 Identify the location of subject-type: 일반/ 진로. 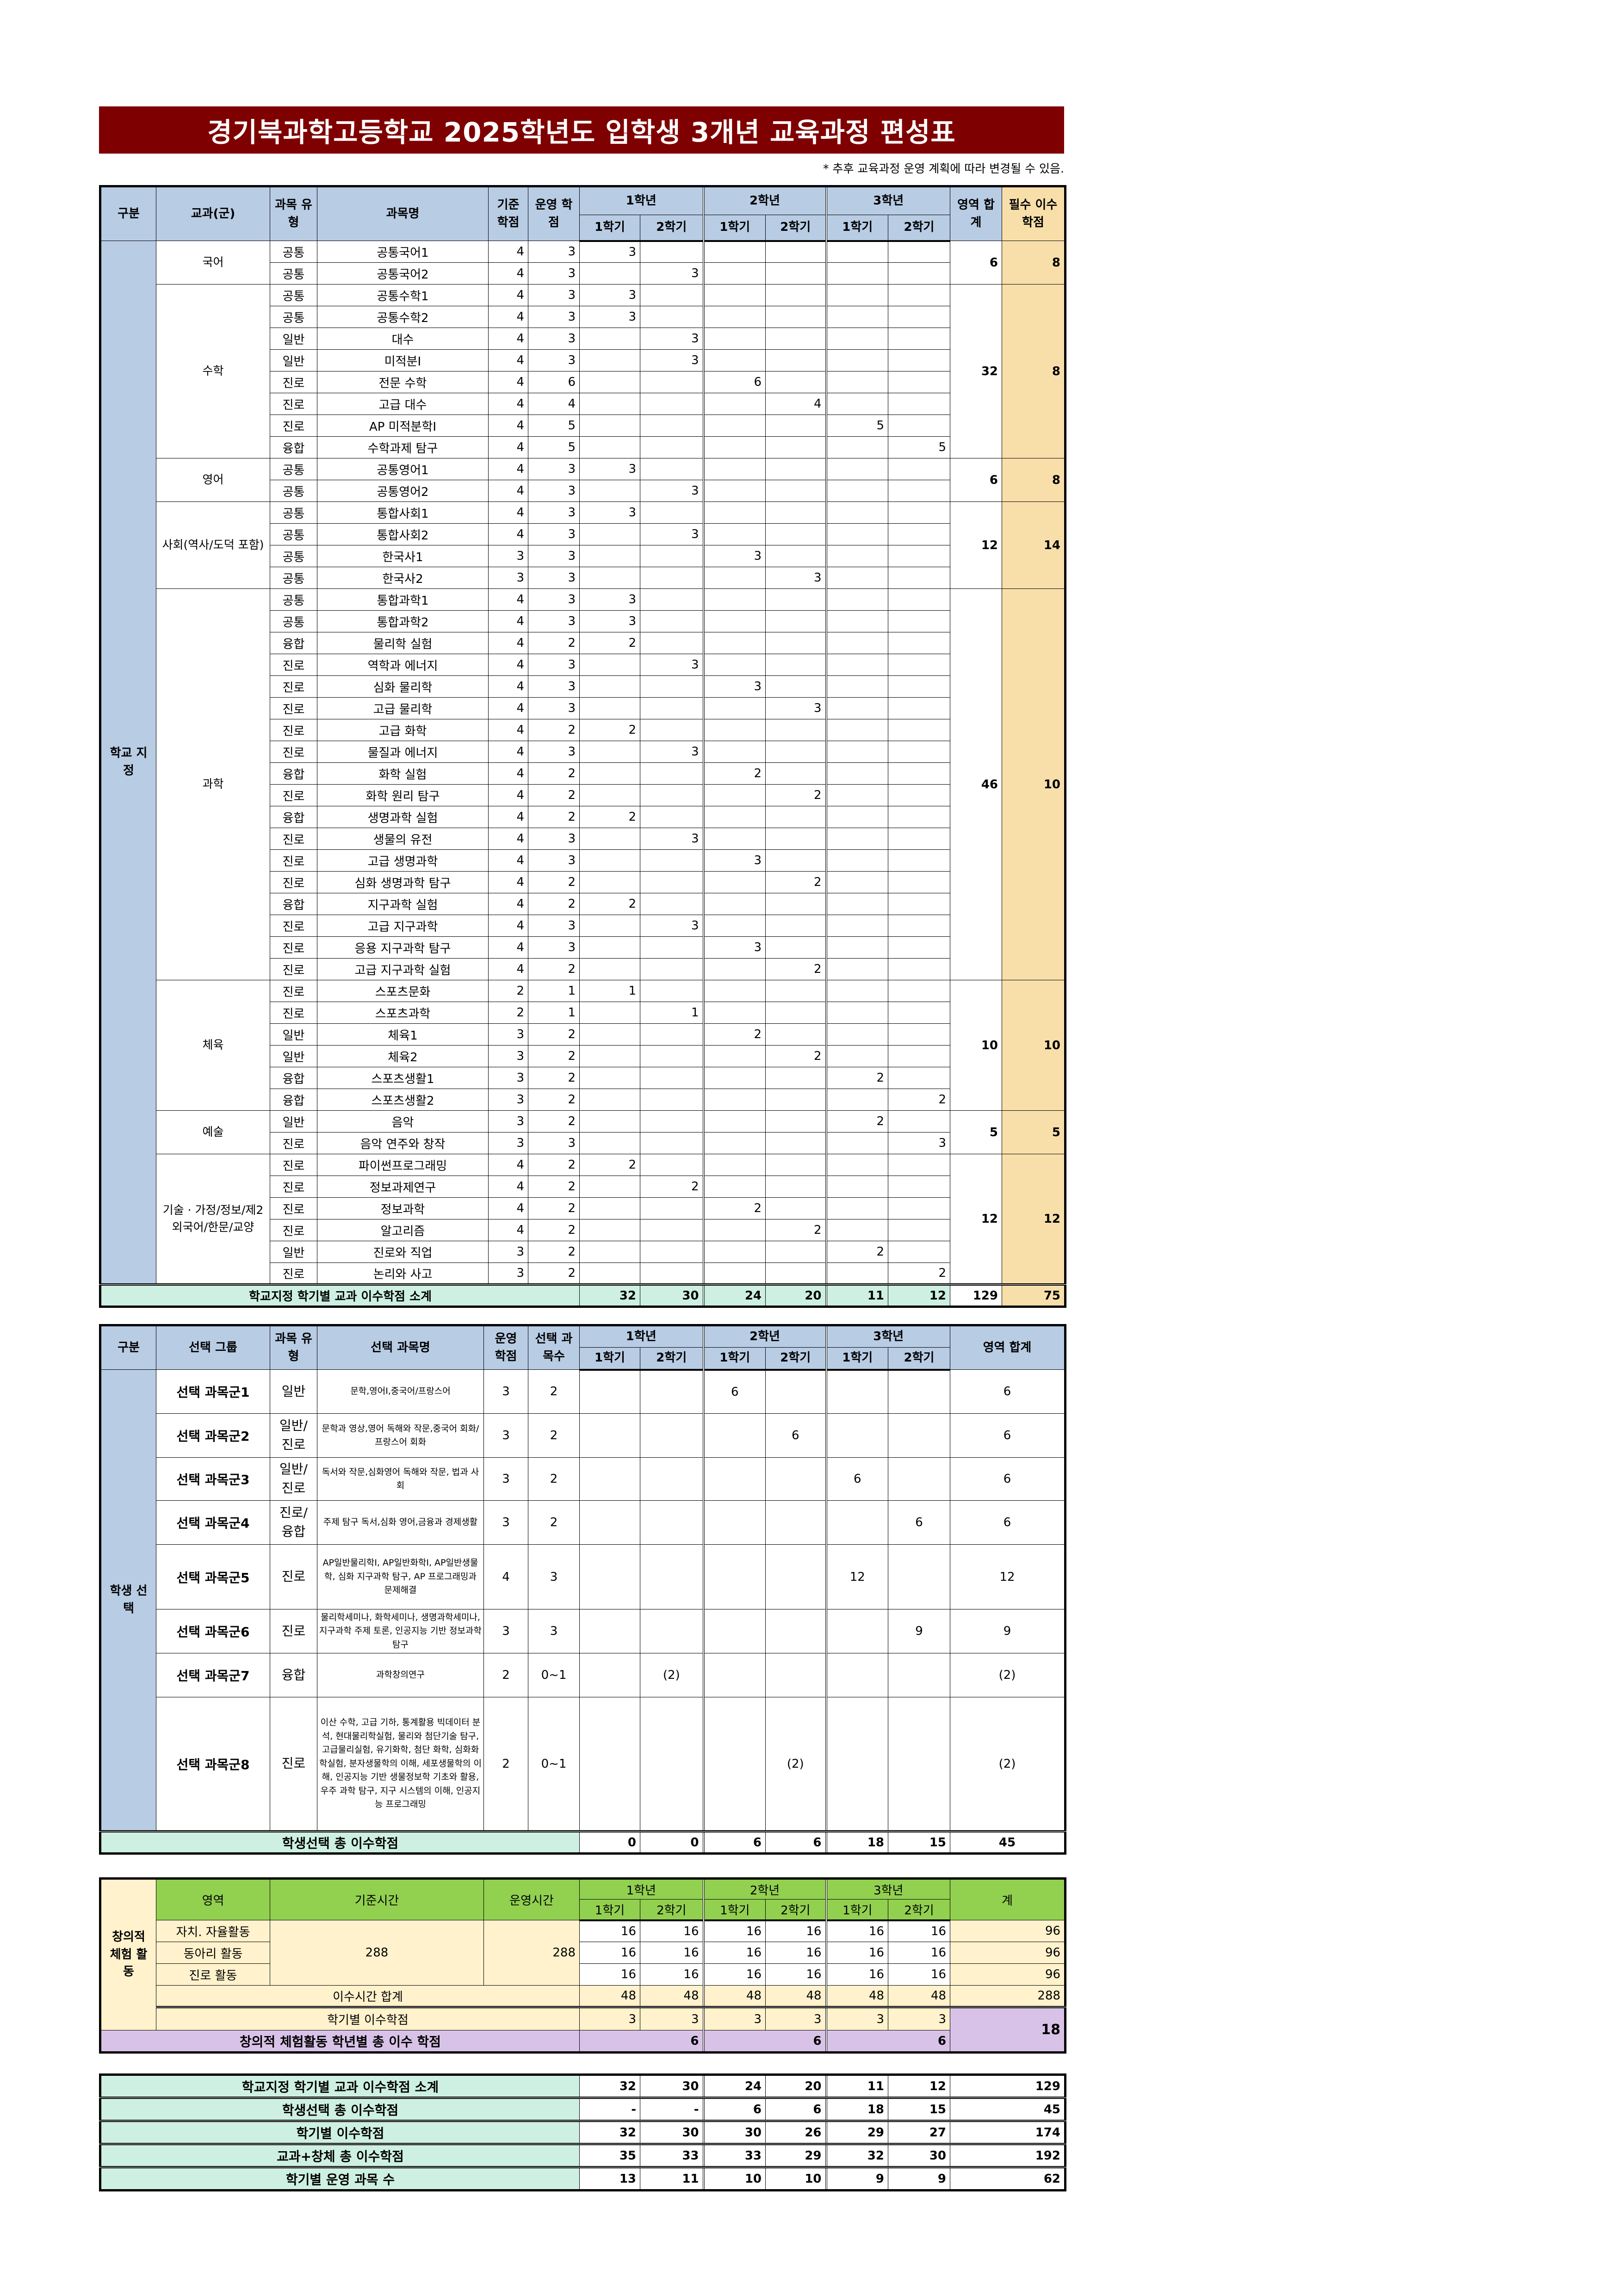
(293, 1479).